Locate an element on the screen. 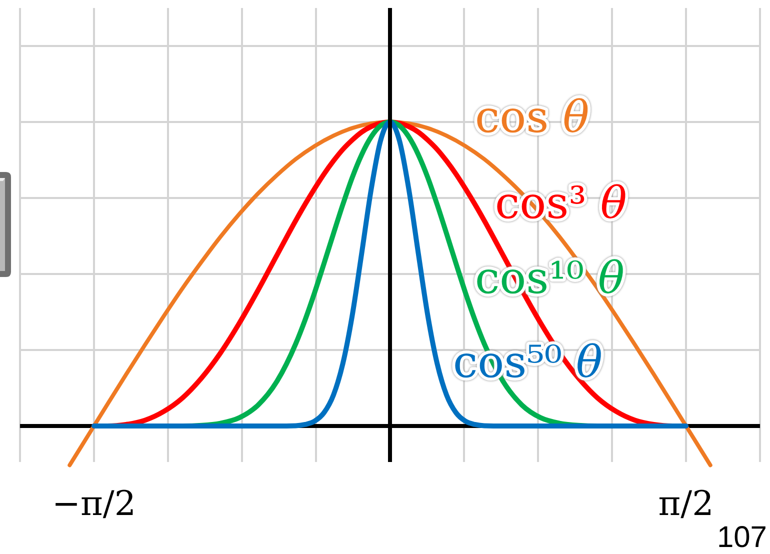  x-tick-label: π/2 is located at coordinates (686, 504).